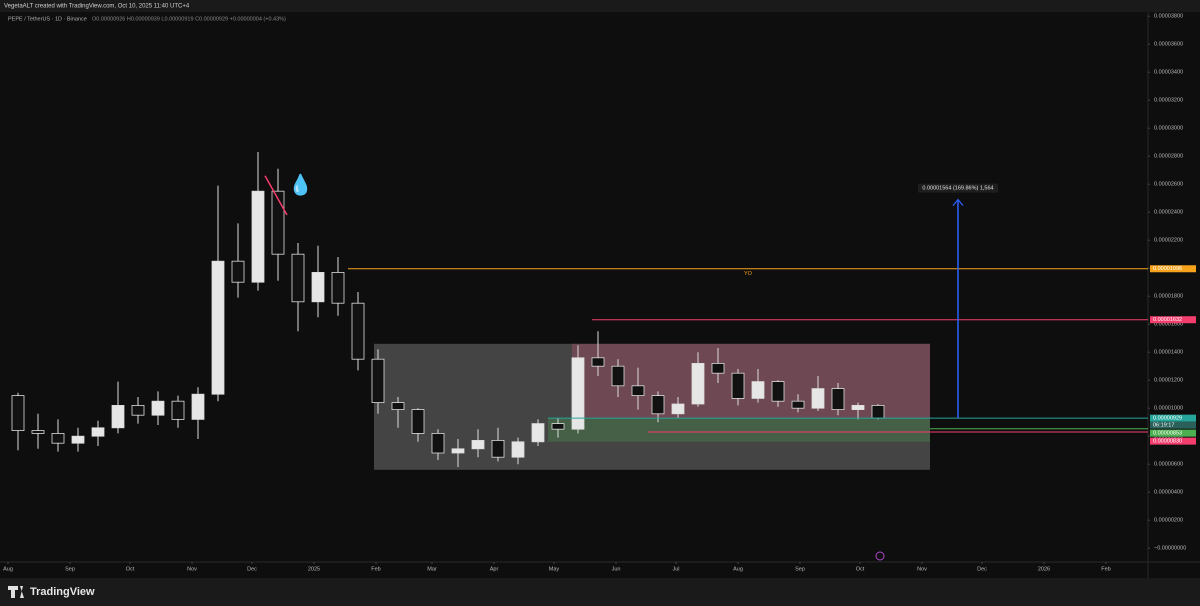 The image size is (1200, 606). I want to click on logo, so click(16, 592).